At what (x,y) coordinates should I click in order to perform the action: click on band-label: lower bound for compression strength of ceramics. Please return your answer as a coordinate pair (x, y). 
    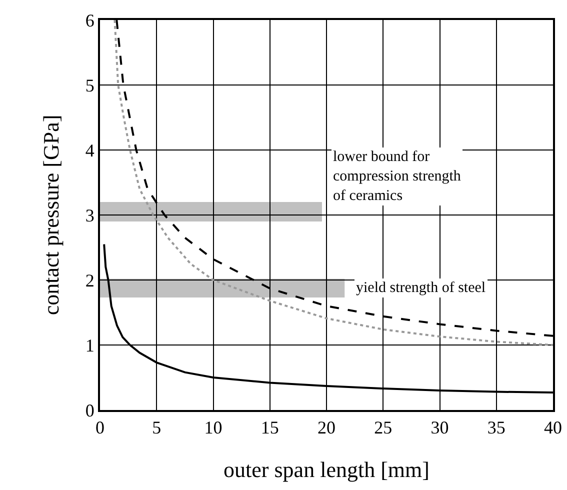
    Looking at the image, I should click on (397, 176).